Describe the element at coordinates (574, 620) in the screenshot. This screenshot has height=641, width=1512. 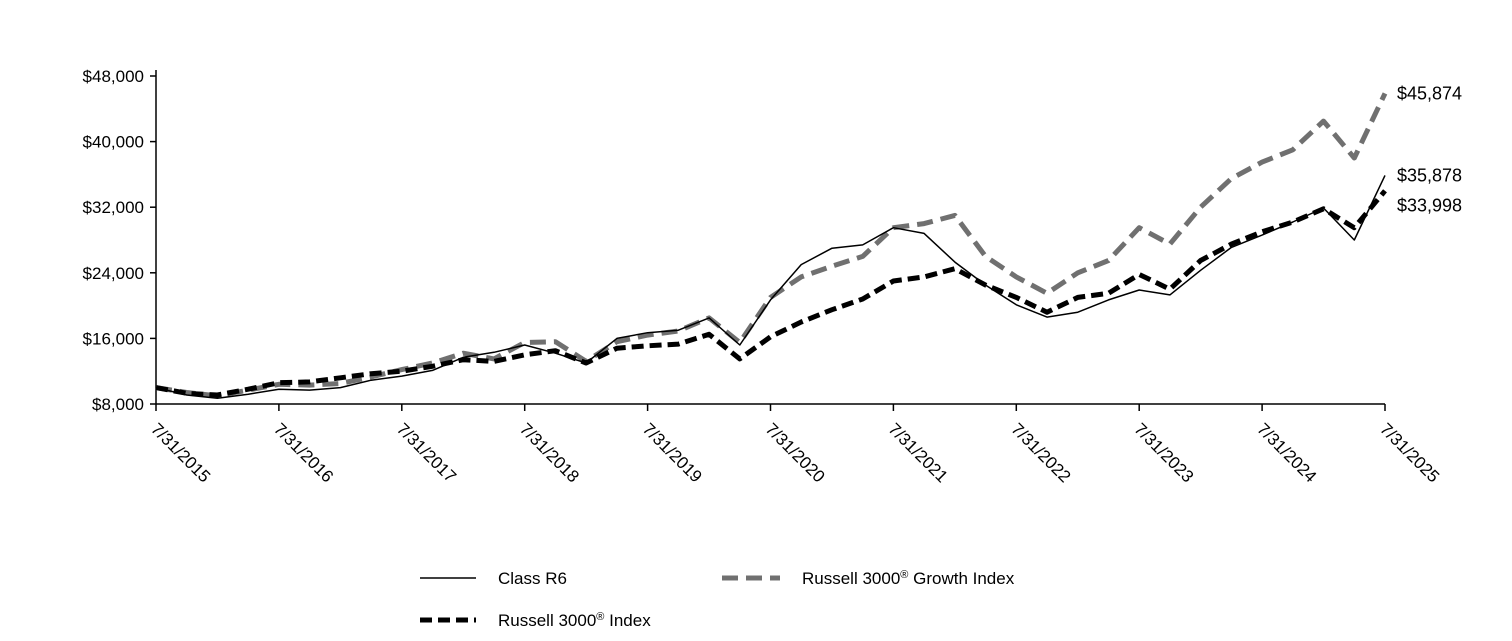
I see `legend-label-russell-3000: Russell 3000® Index` at that location.